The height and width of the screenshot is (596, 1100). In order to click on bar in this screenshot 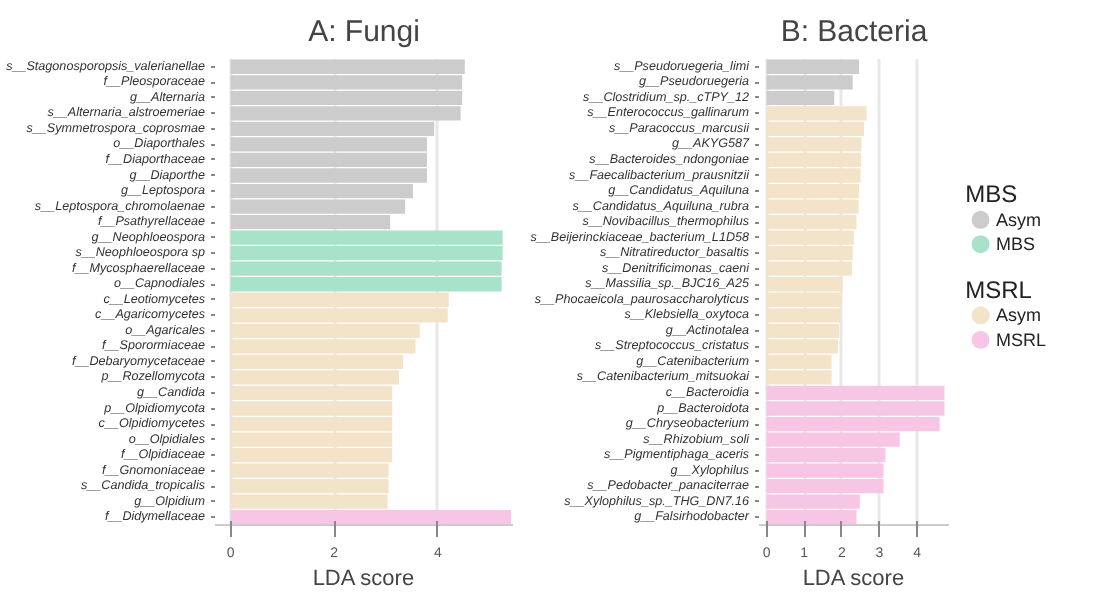, I will do `click(370, 517)`.